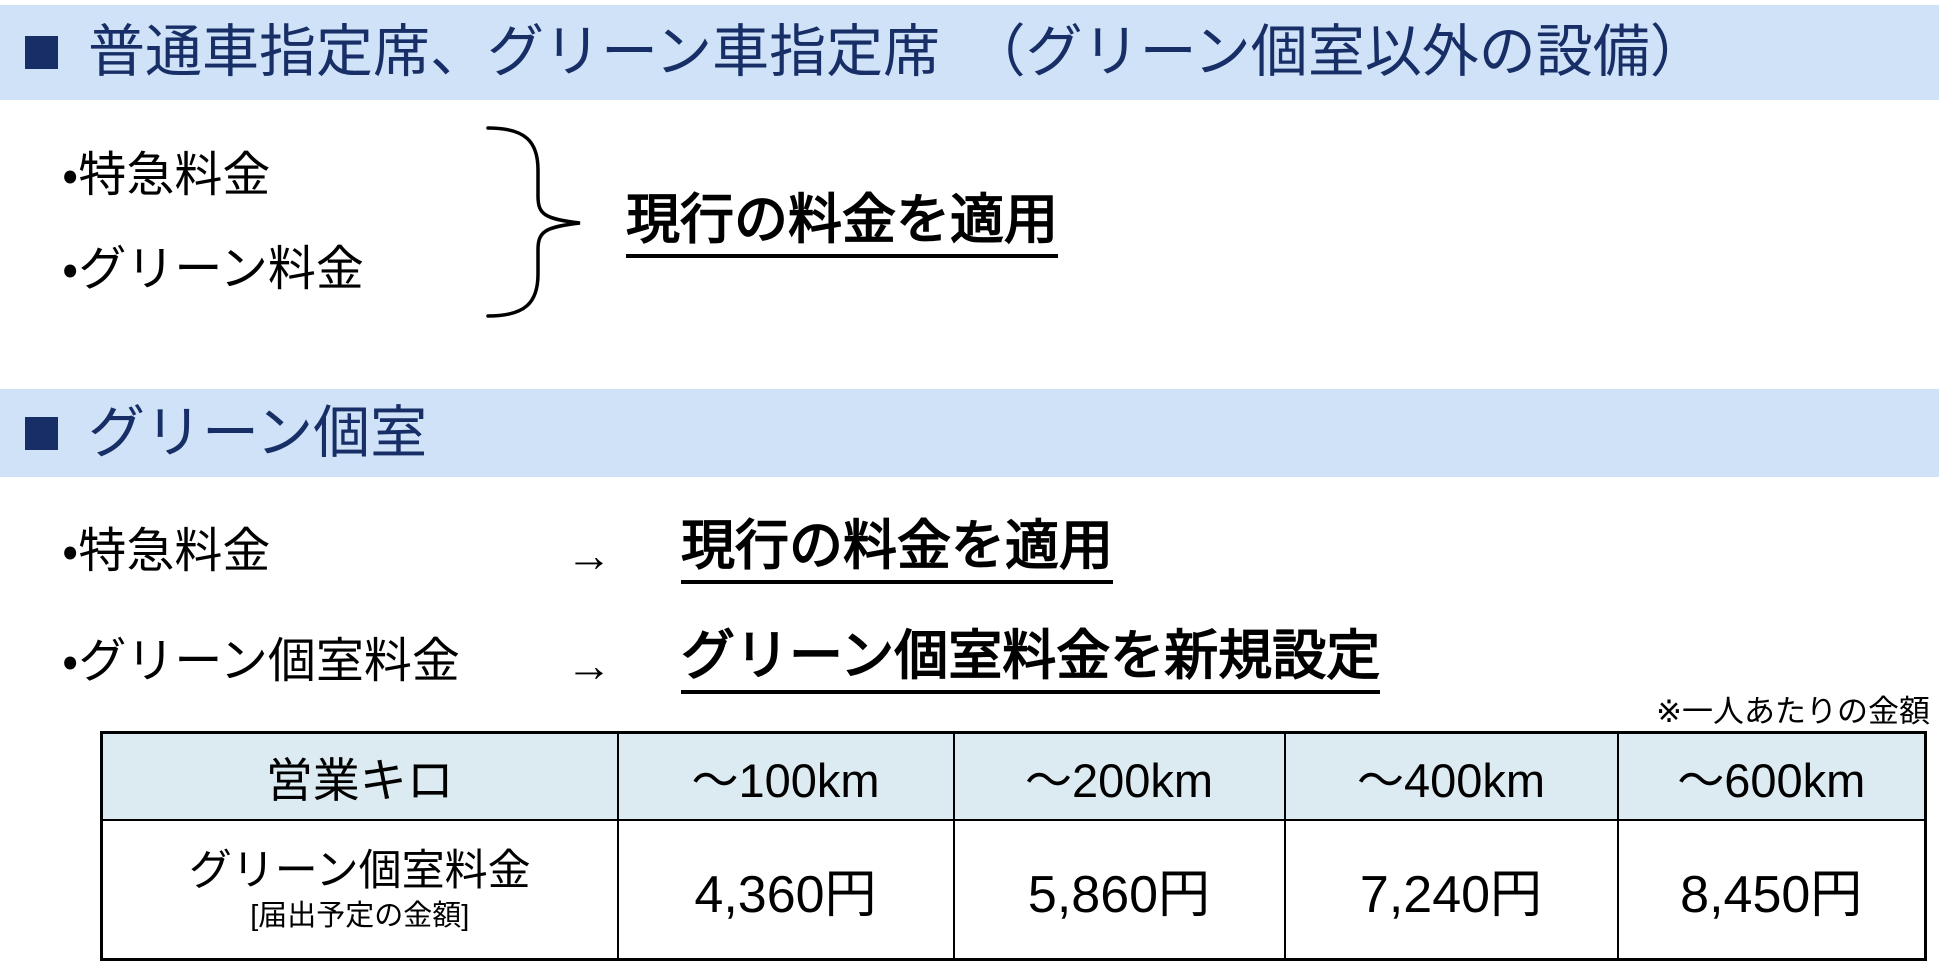 Image resolution: width=1952 pixels, height=972 pixels. Describe the element at coordinates (533, 222) in the screenshot. I see `right-curly-brace-shape` at that location.